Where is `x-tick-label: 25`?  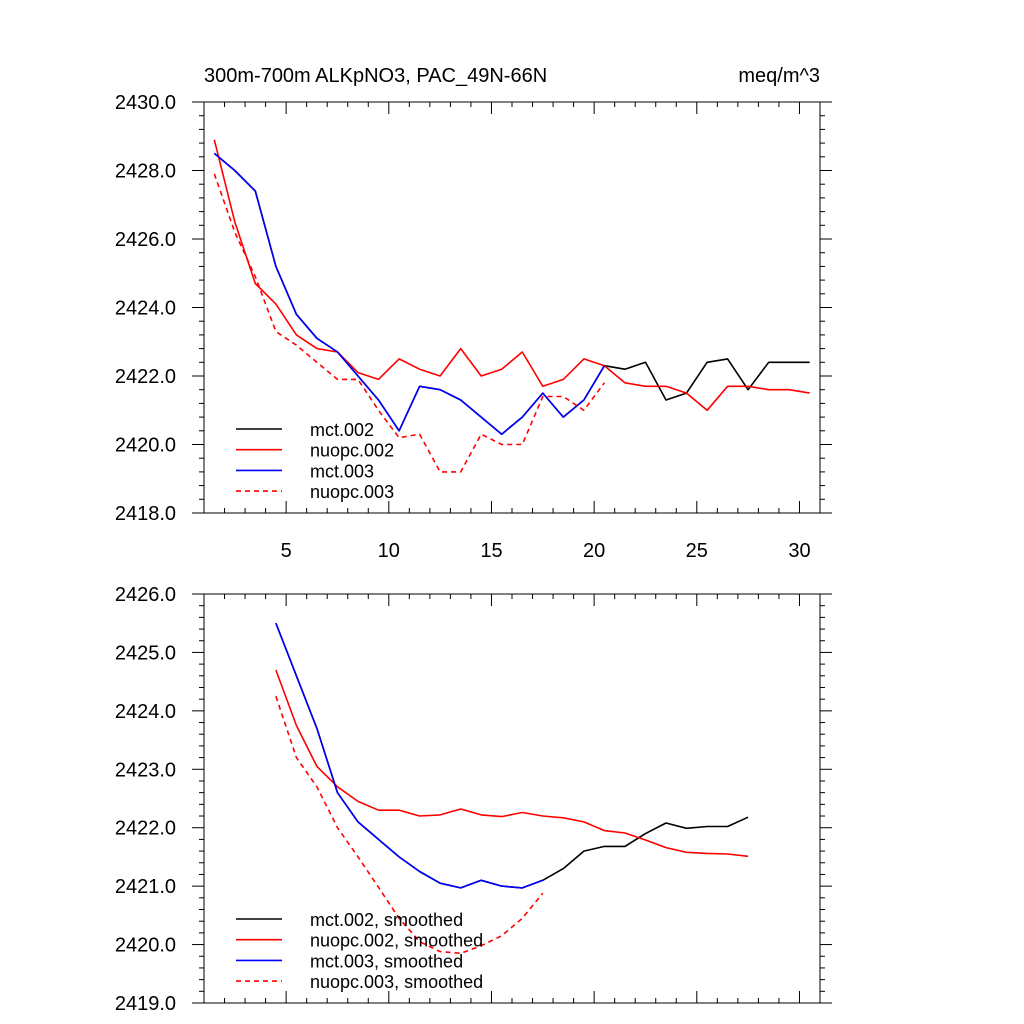
x-tick-label: 25 is located at coordinates (697, 551).